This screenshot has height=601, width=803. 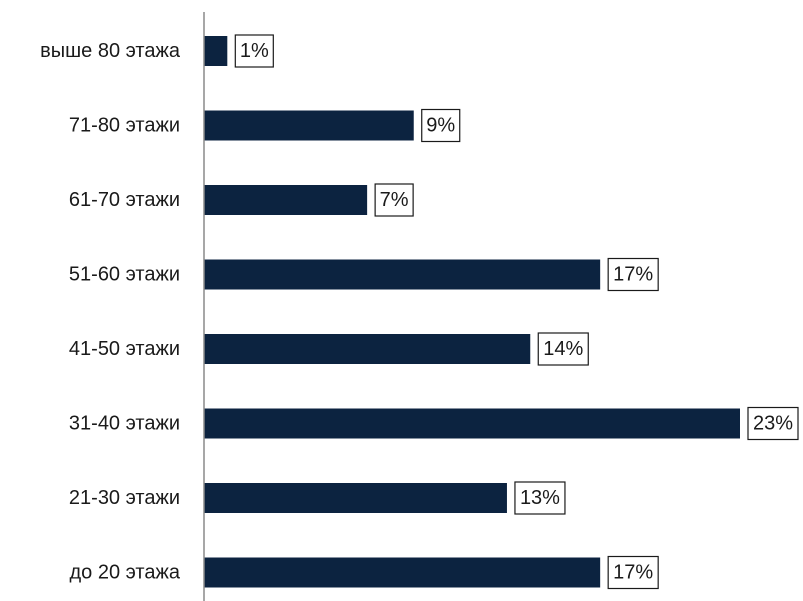 I want to click on value-label: 13%, so click(x=540, y=498).